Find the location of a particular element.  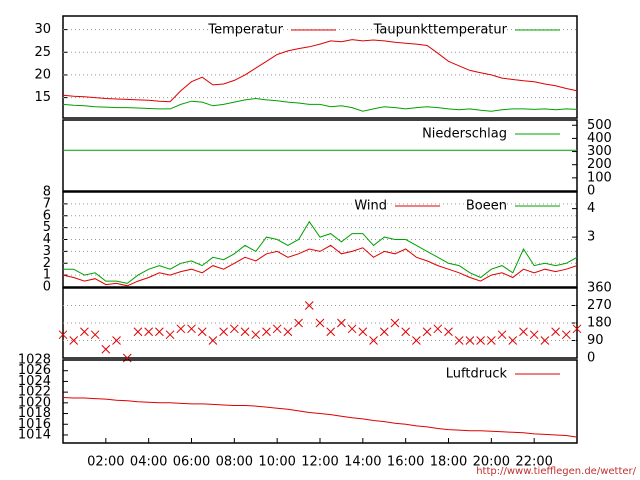

legend-label: Niederschlag is located at coordinates (464, 134).